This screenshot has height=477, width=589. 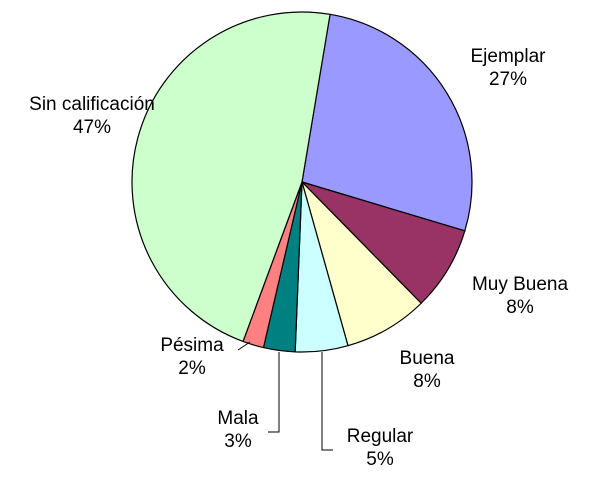 What do you see at coordinates (427, 358) in the screenshot?
I see `category-name: Buena` at bounding box center [427, 358].